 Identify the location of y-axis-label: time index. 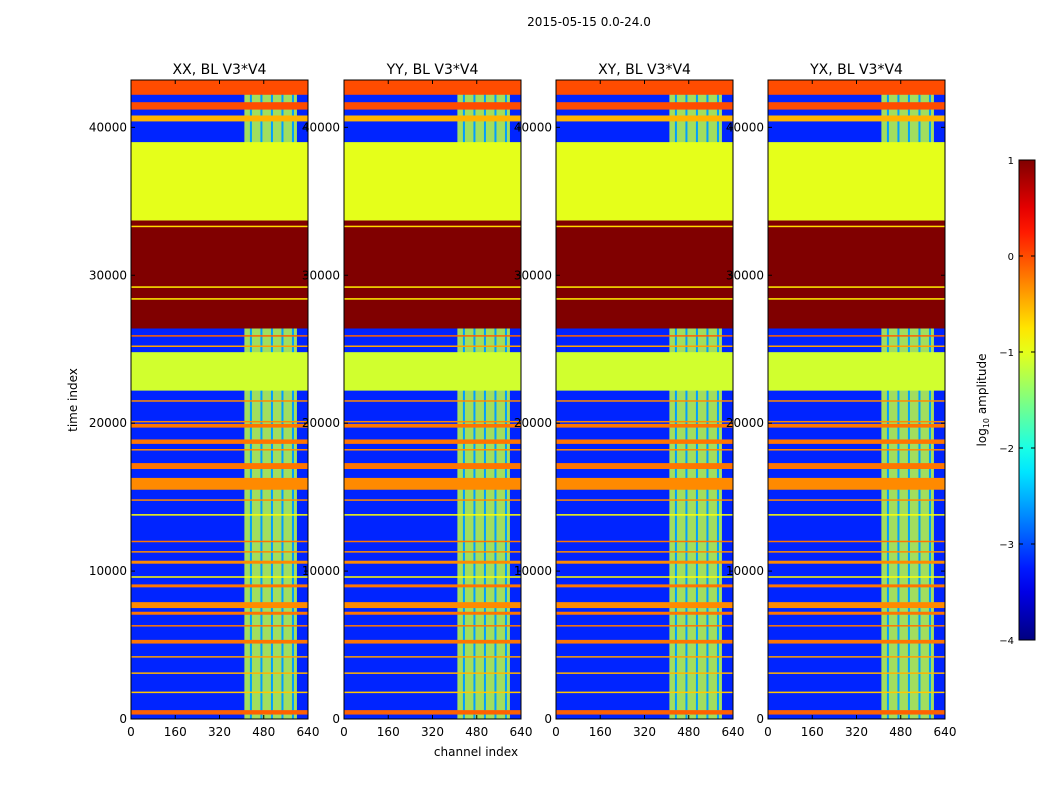
(73, 400).